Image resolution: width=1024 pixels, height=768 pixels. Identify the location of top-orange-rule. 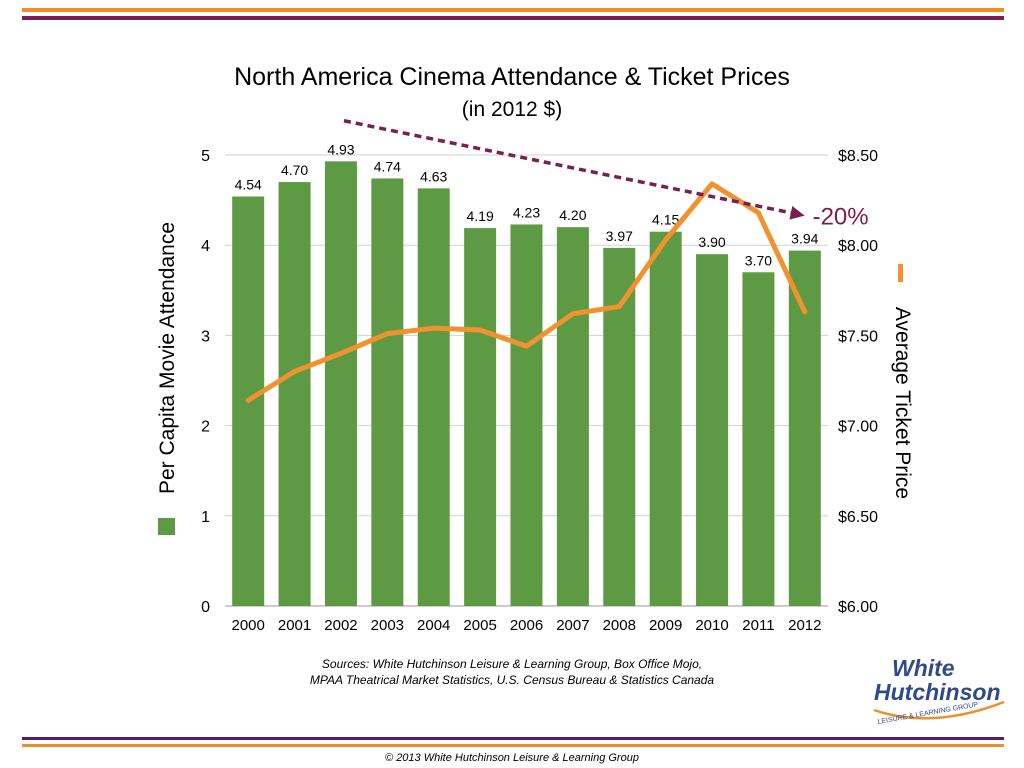
(513, 10).